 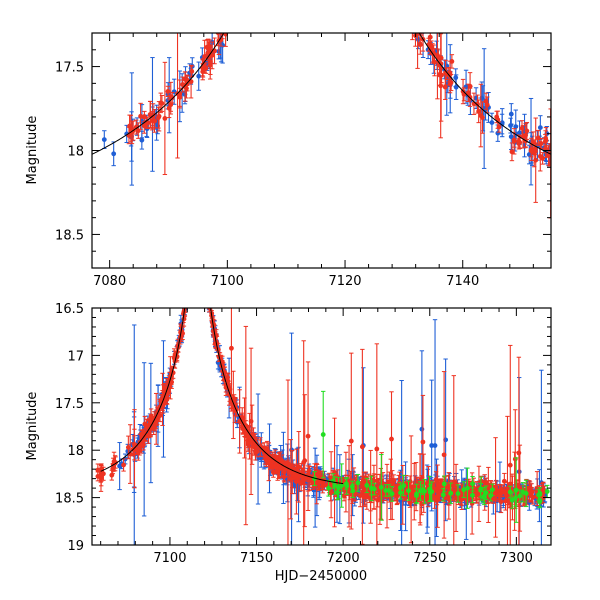 What do you see at coordinates (344, 281) in the screenshot?
I see `x-tick-label: 7120` at bounding box center [344, 281].